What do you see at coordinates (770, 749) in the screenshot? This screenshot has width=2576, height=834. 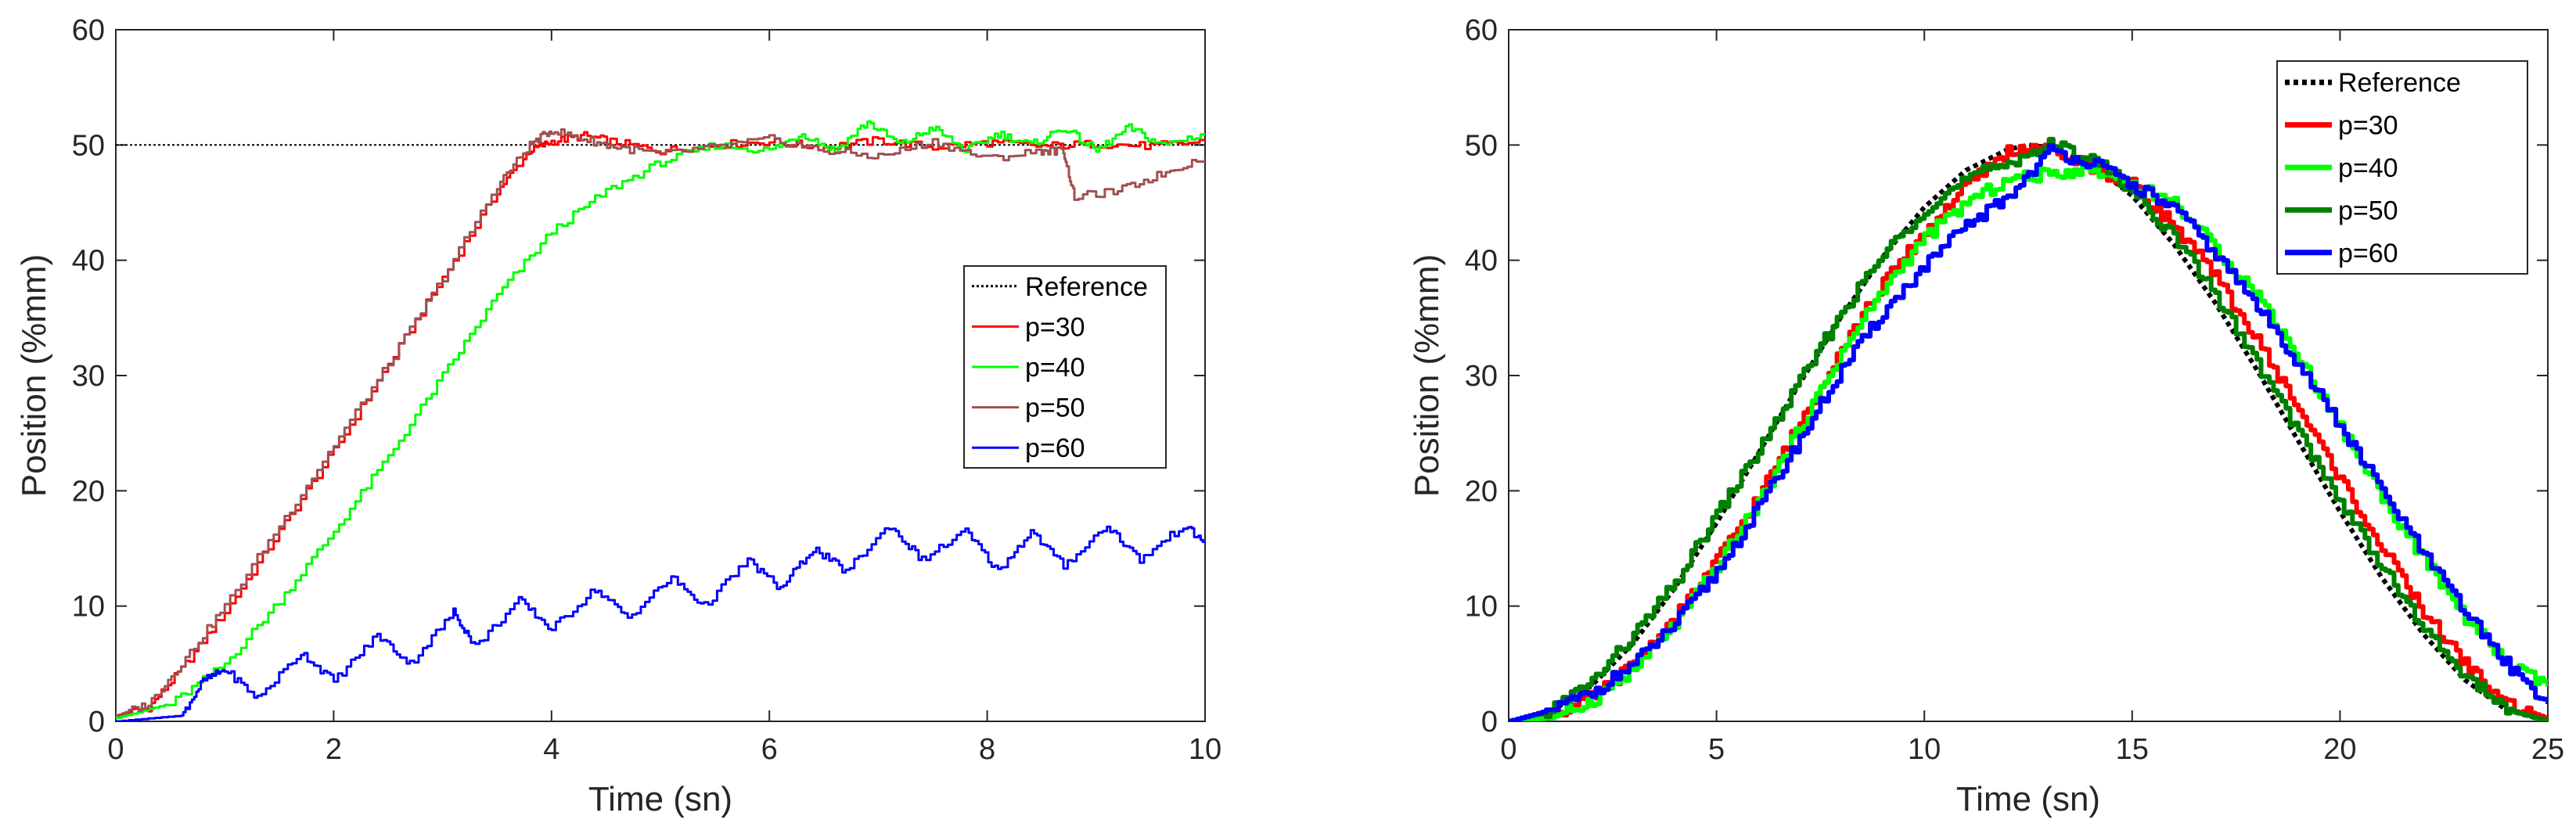 I see `x-tick-label: 6` at bounding box center [770, 749].